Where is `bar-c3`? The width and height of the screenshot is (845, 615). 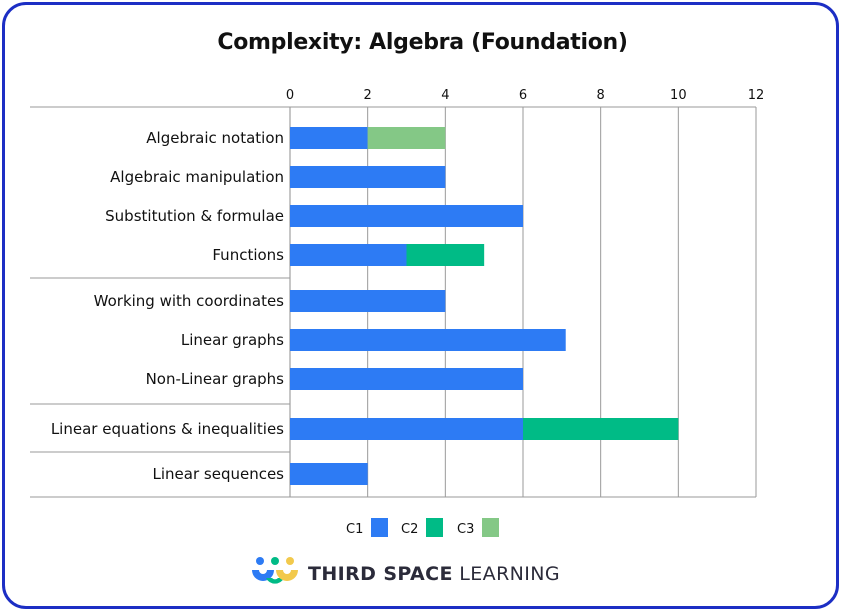
bar-c3 is located at coordinates (406, 138).